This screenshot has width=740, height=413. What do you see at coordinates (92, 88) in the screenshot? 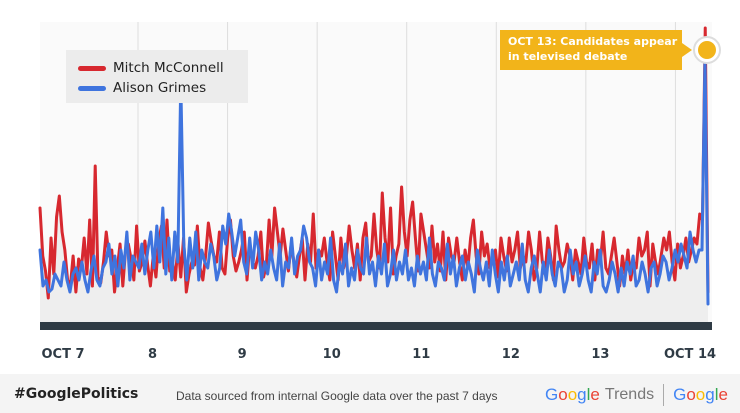
I see `legend-swatch-blue` at bounding box center [92, 88].